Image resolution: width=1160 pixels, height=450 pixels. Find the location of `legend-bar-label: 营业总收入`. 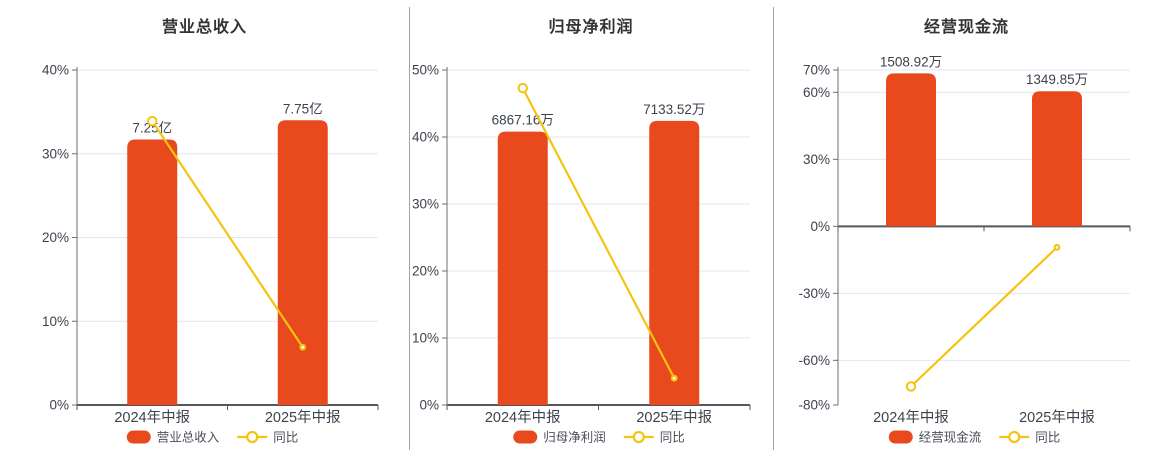

legend-bar-label: 营业总收入 is located at coordinates (188, 438).